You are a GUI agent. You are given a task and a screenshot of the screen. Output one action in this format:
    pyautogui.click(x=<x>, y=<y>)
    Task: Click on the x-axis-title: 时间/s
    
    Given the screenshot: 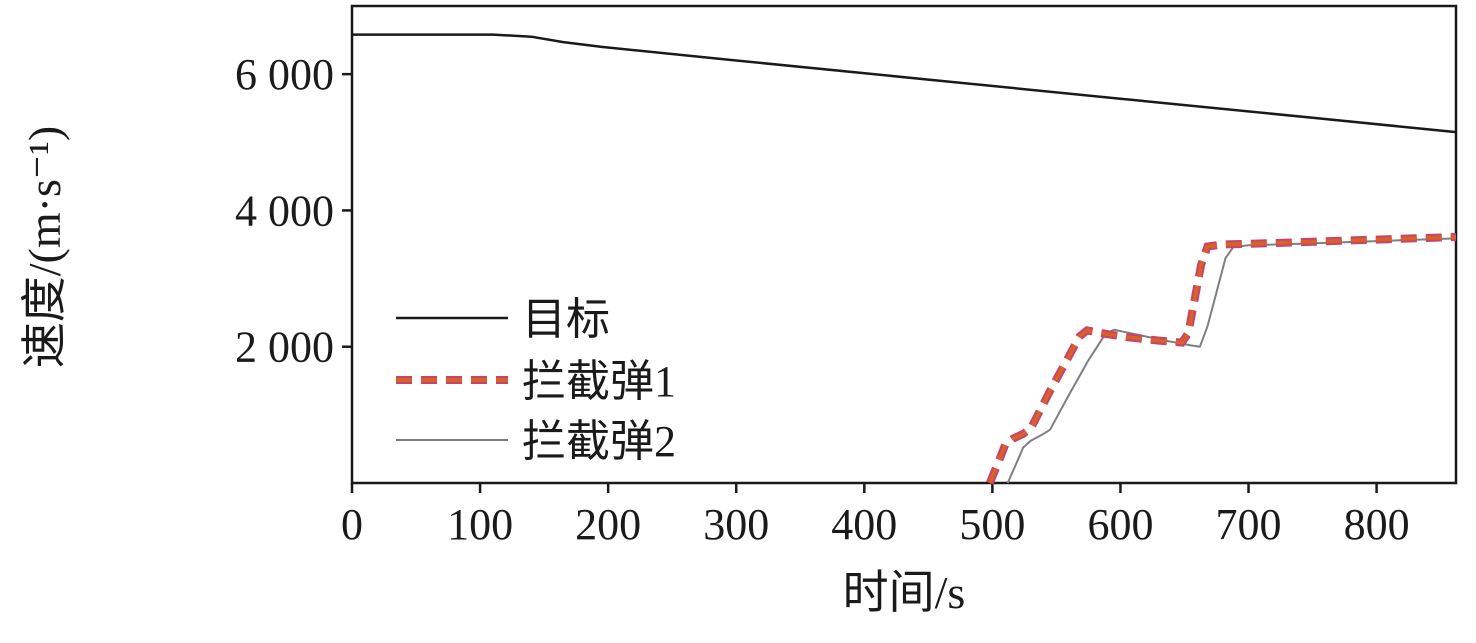 What is the action you would take?
    pyautogui.click(x=904, y=592)
    